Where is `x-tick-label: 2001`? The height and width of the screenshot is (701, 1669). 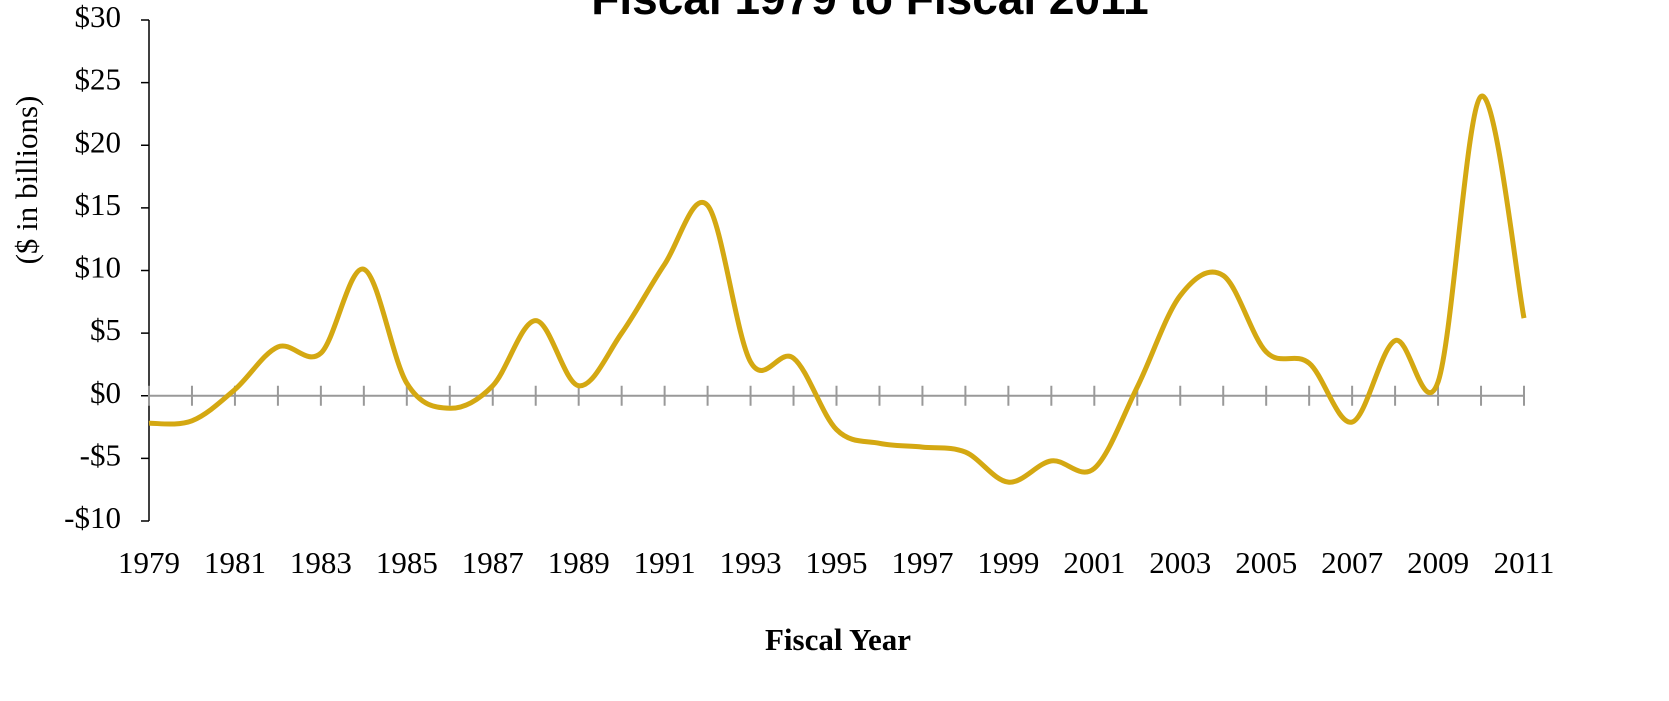
x-tick-label: 2001 is located at coordinates (1094, 562).